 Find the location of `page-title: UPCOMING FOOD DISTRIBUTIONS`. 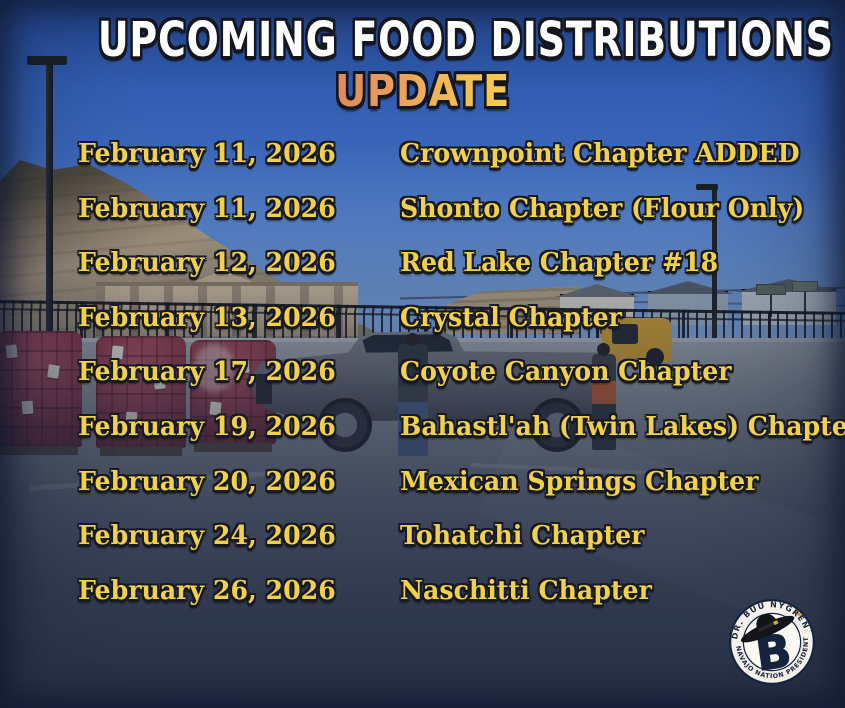

page-title: UPCOMING FOOD DISTRIBUTIONS is located at coordinates (465, 40).